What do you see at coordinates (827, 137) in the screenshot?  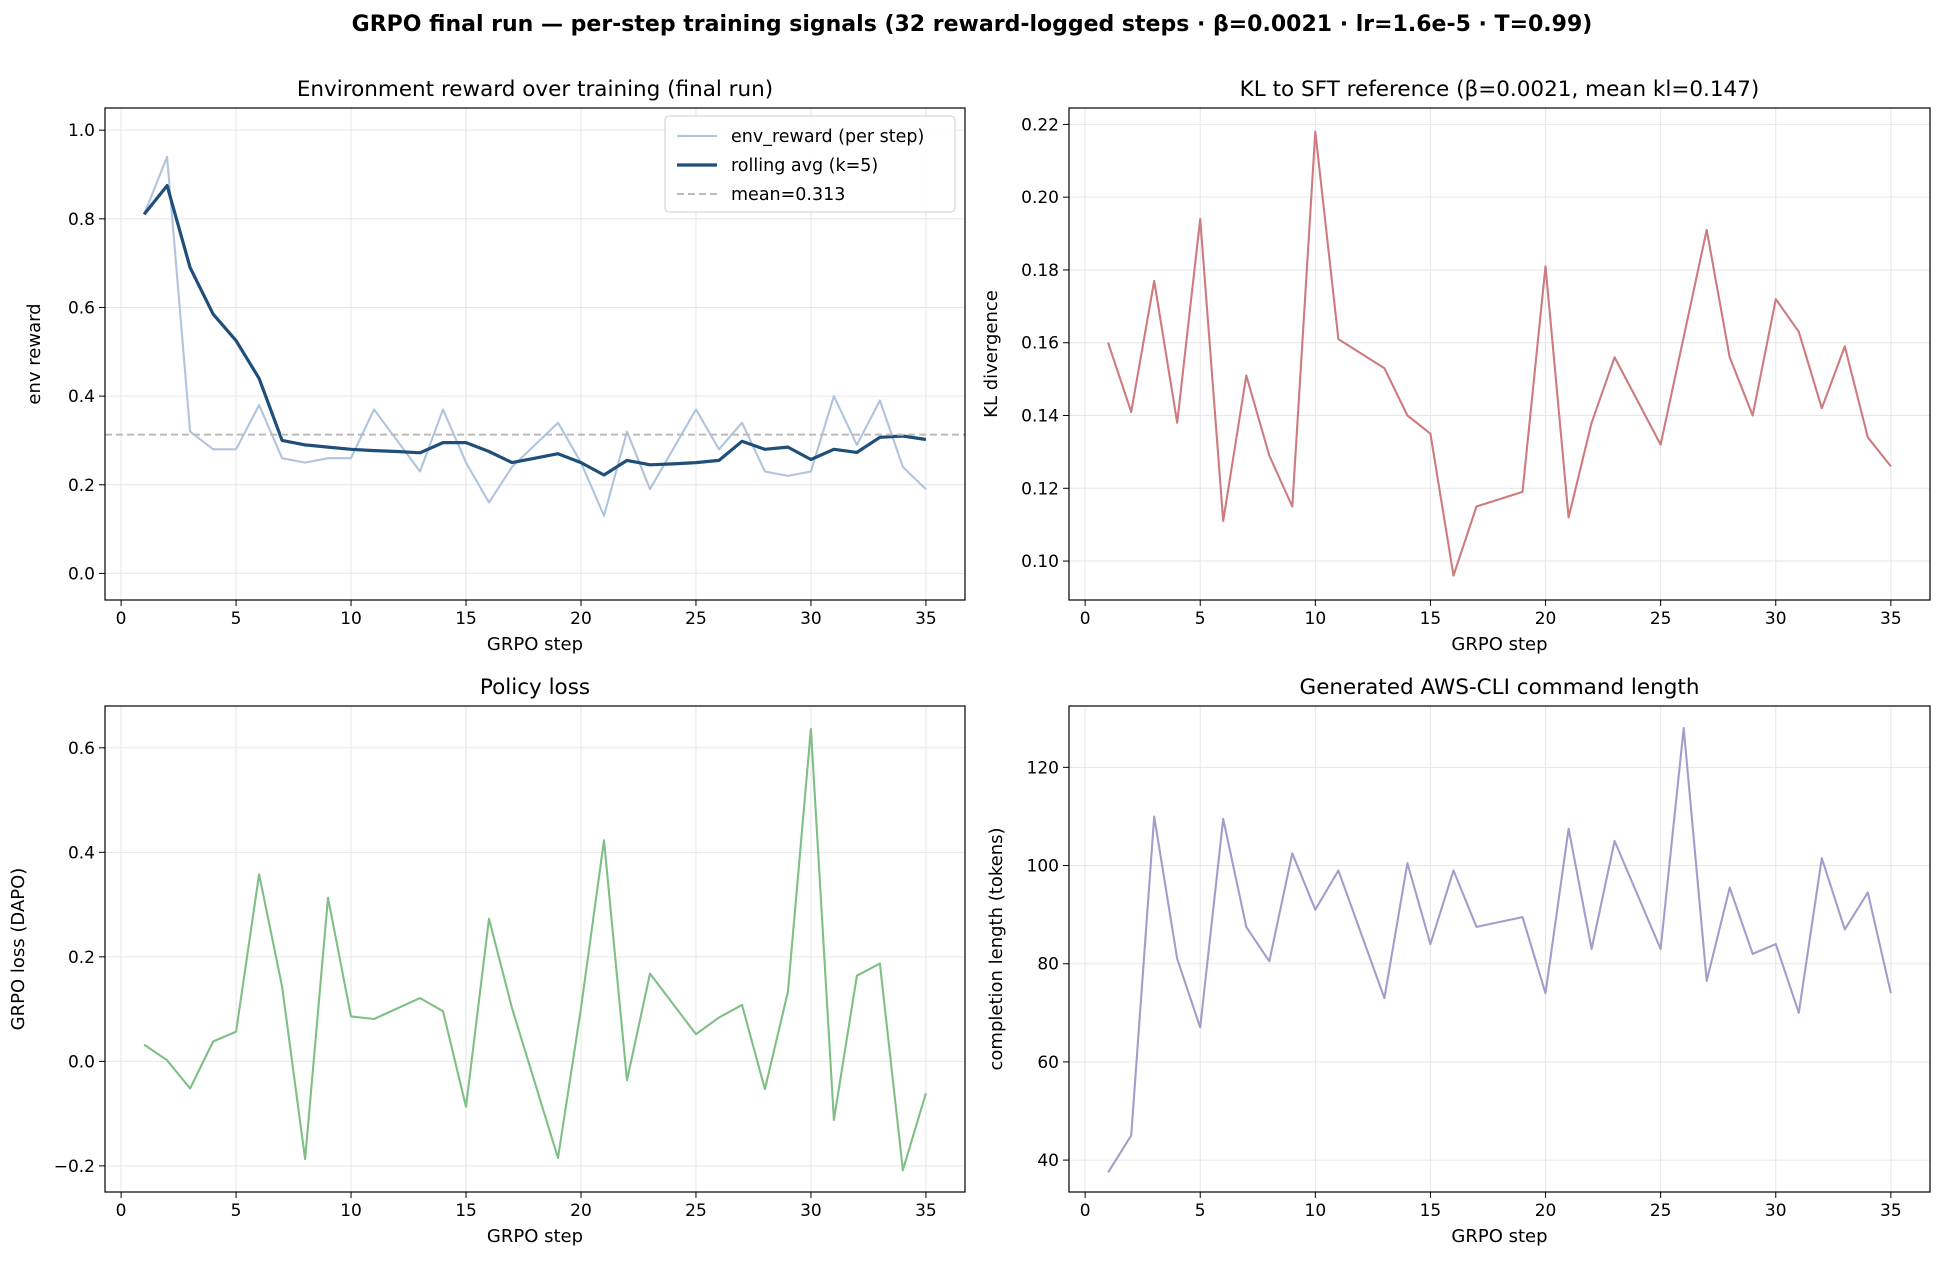 I see `legend-label: env_reward (per step)` at bounding box center [827, 137].